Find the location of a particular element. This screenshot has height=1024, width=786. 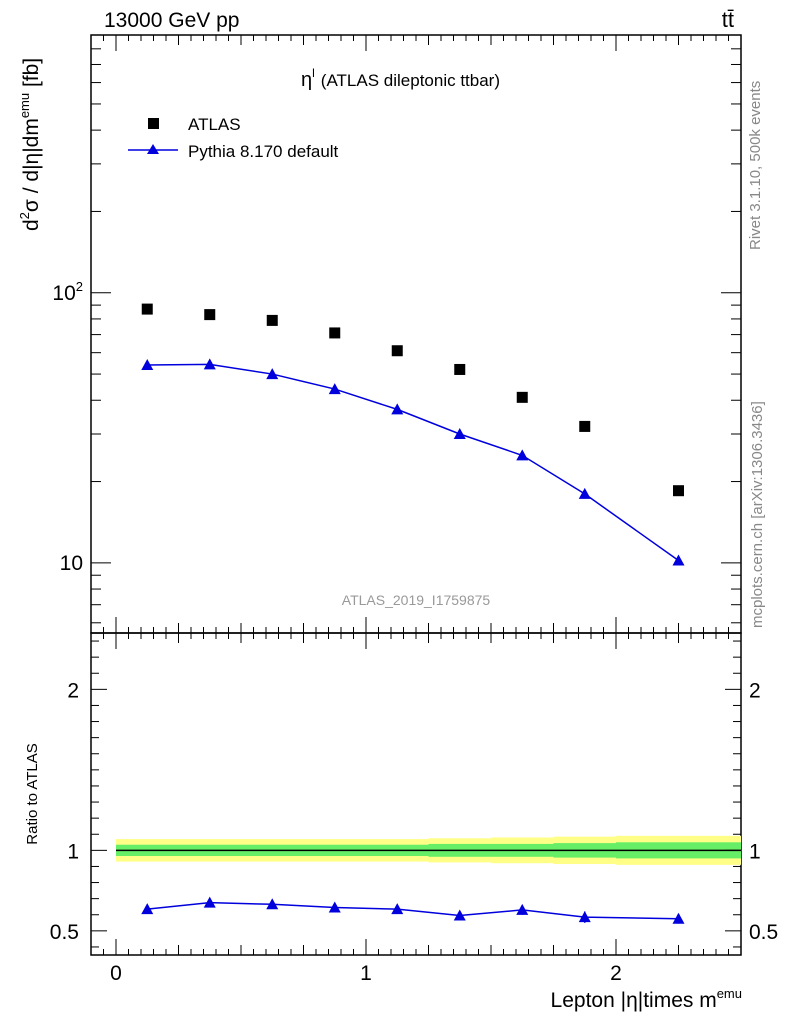

plot-title-text: (ATLAS dileptonic ttbar) is located at coordinates (410, 80).